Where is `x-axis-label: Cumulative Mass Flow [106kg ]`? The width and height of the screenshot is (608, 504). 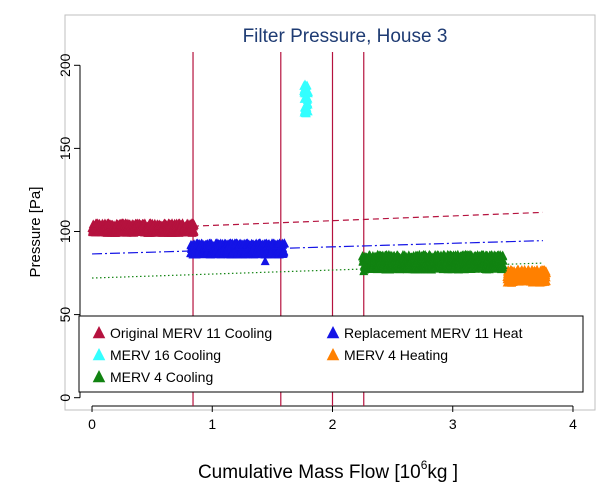
x-axis-label: Cumulative Mass Flow [106kg ] is located at coordinates (328, 470).